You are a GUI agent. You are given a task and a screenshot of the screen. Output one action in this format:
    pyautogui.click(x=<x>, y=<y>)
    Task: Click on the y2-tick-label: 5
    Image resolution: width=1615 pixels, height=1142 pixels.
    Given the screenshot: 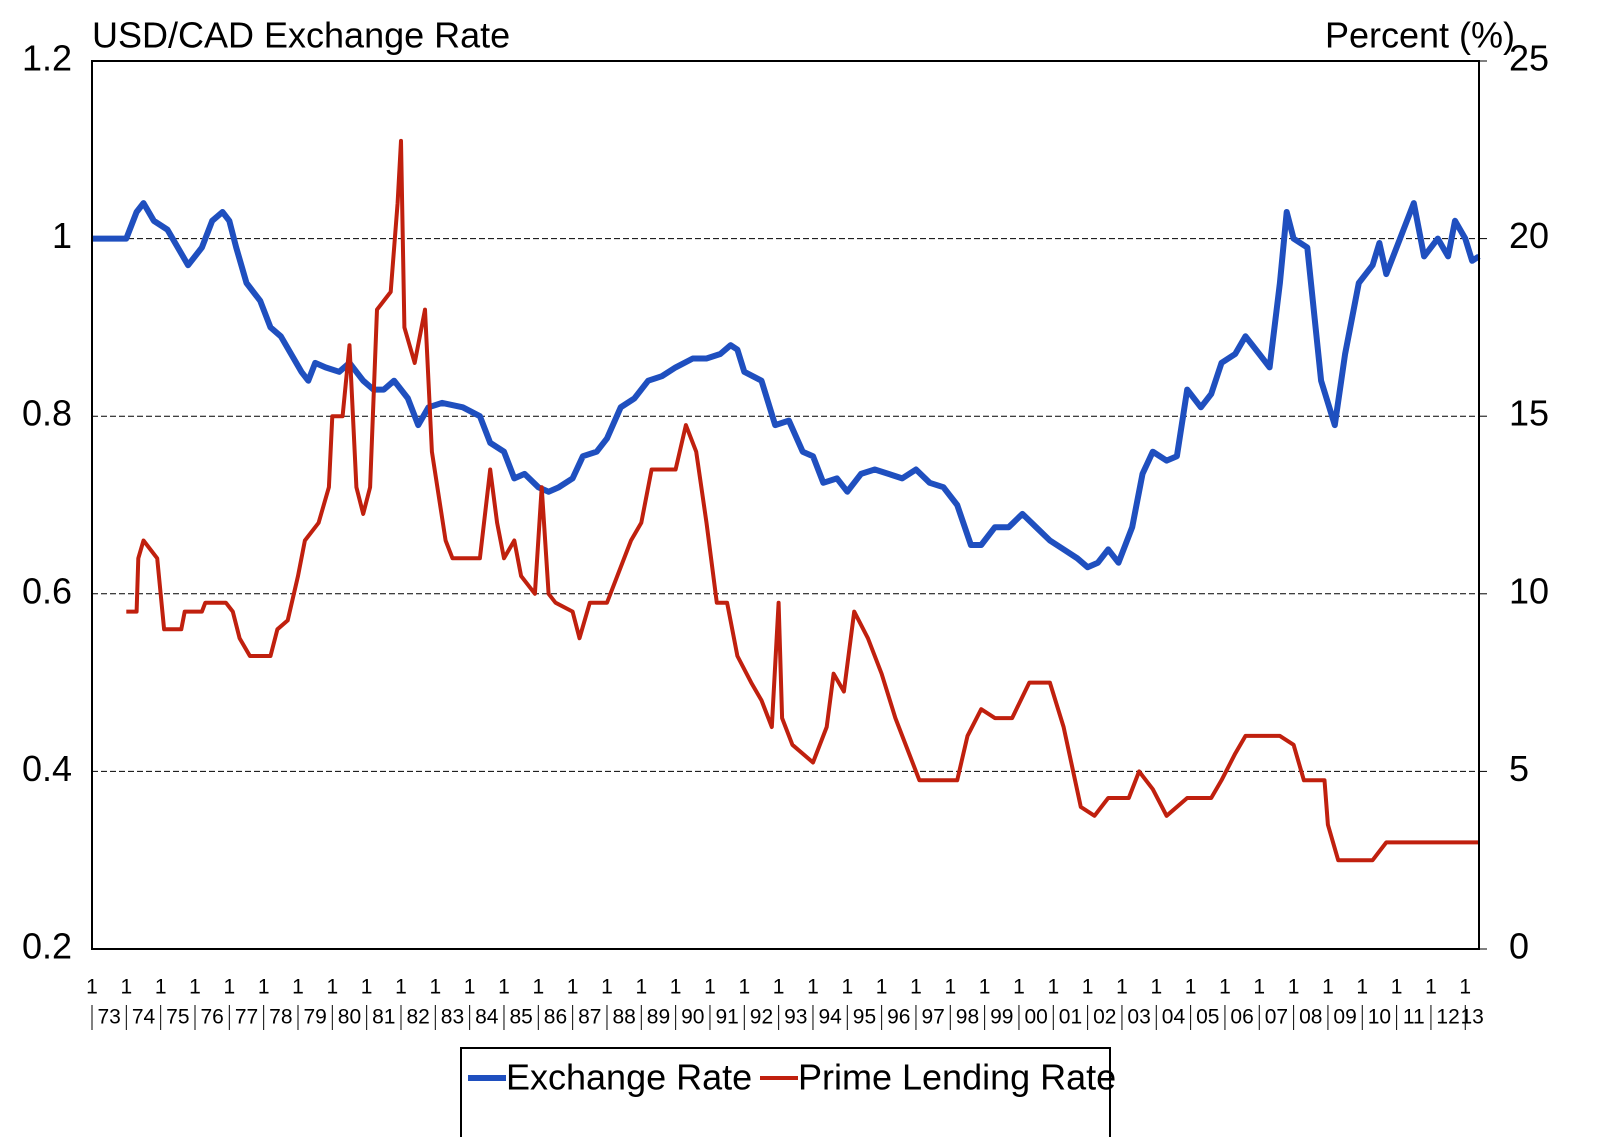 What is the action you would take?
    pyautogui.click(x=1519, y=768)
    